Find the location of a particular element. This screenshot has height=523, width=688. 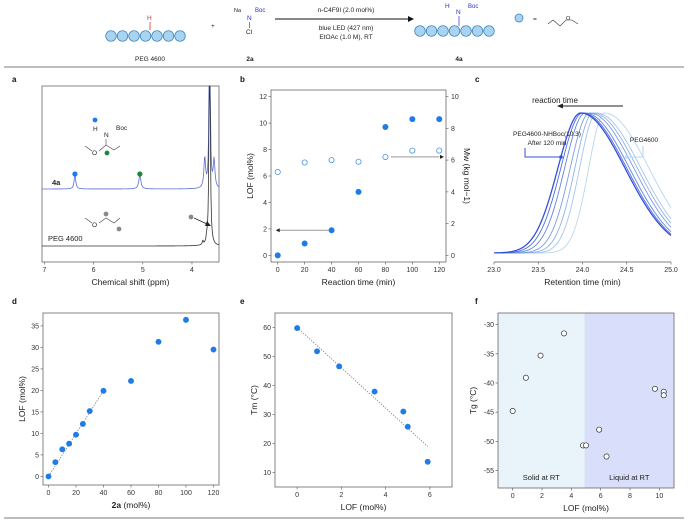

y-axis-label: Tg (°C) is located at coordinates (473, 401).